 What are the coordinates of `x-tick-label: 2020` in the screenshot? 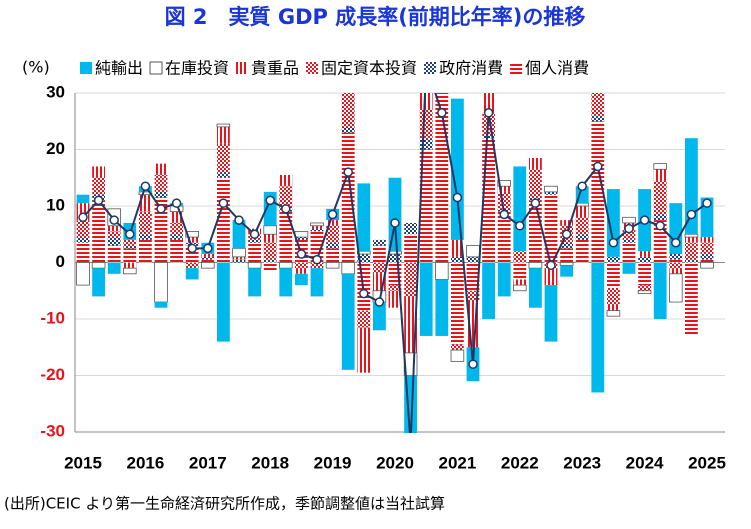 It's located at (395, 462).